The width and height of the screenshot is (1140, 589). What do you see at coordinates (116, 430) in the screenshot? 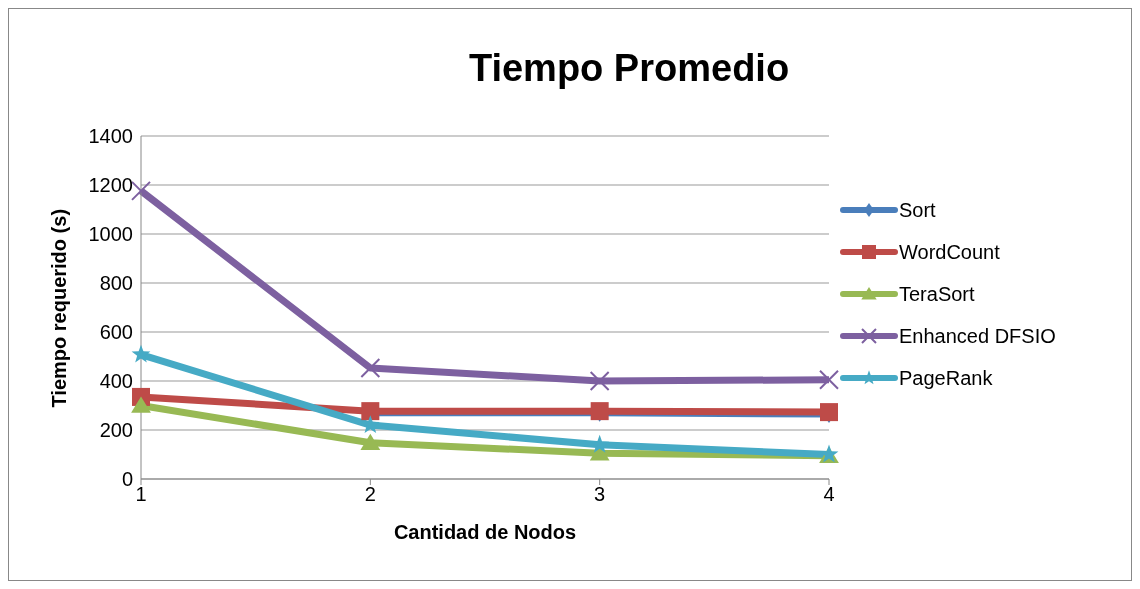
I see `y-tick-label: 200` at bounding box center [116, 430].